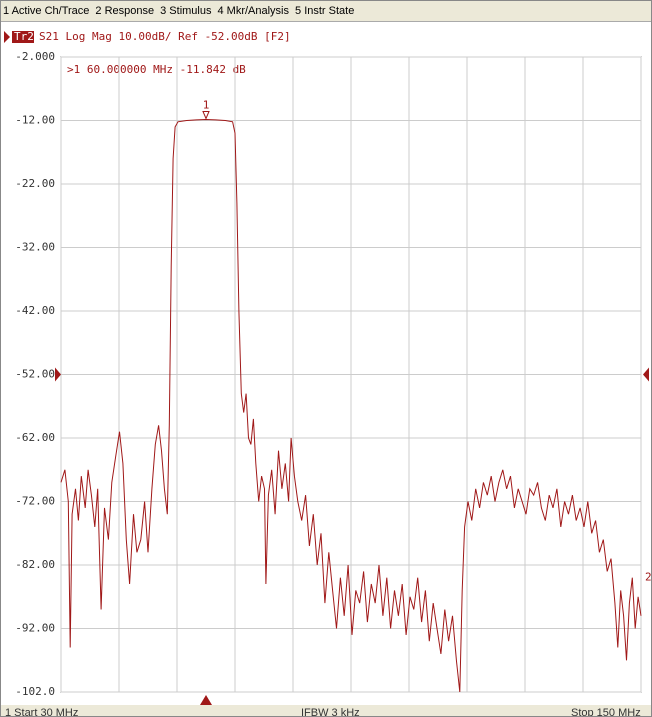  Describe the element at coordinates (156, 69) in the screenshot. I see `marker-readout: >1 60.000000 MHz -11.842 dB` at that location.